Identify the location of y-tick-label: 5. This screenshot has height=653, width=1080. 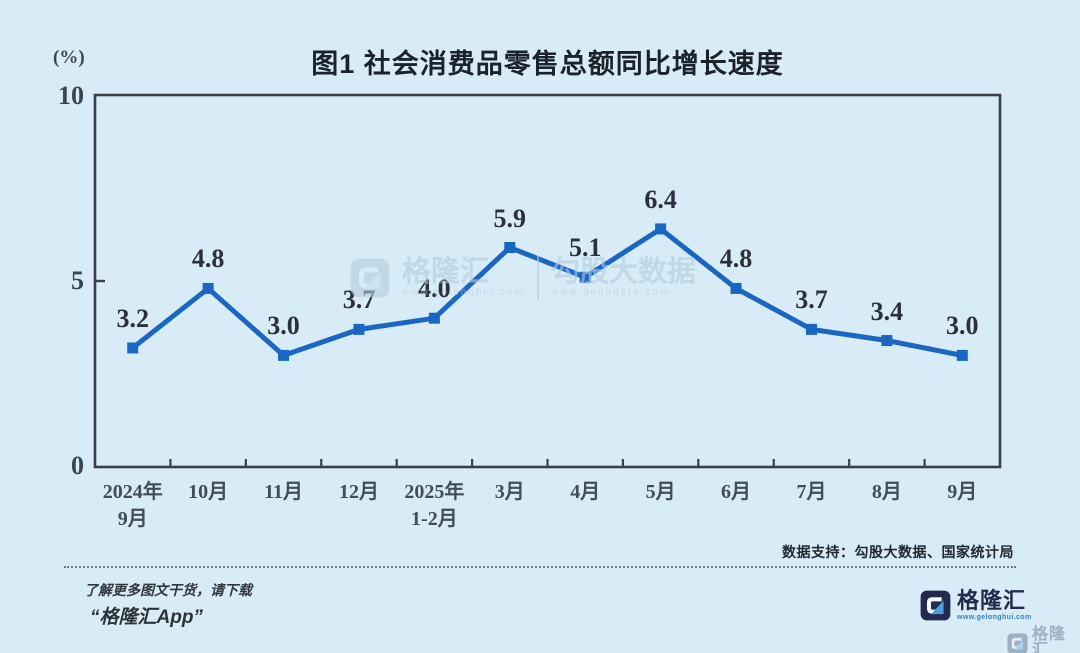
(77, 280).